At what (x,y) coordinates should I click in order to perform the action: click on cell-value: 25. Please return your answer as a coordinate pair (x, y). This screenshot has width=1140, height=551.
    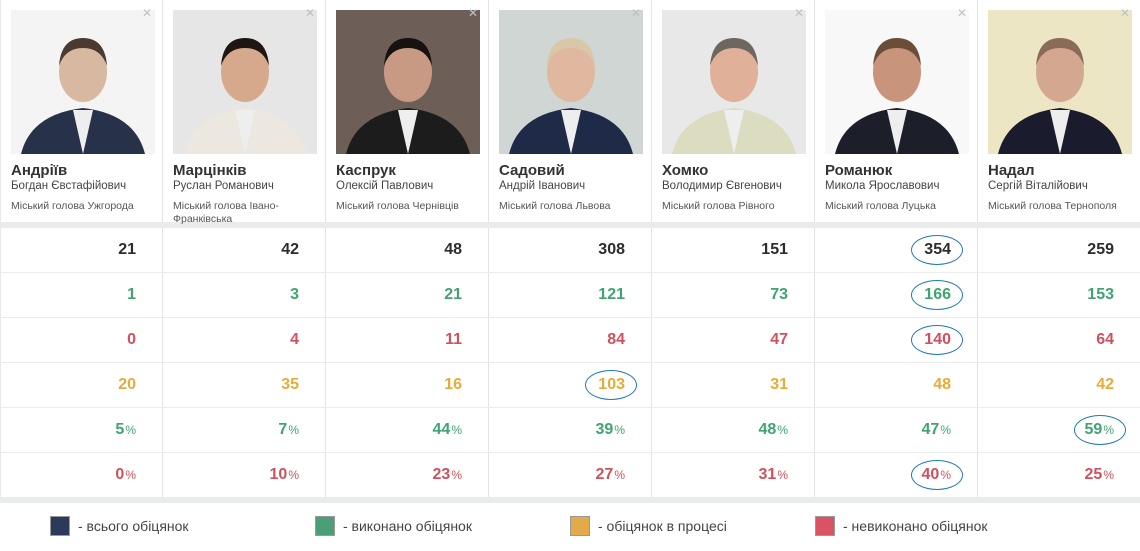
    Looking at the image, I should click on (1093, 474).